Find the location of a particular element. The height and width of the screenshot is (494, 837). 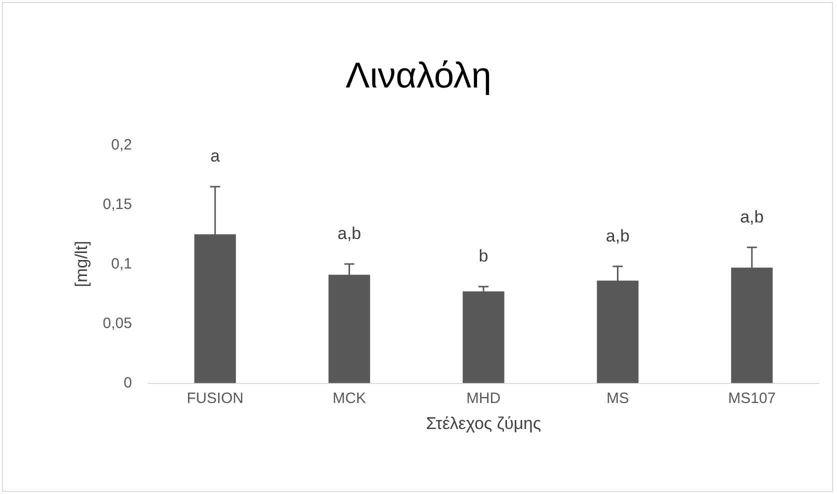

y-tick-label: 0 is located at coordinates (128, 383).